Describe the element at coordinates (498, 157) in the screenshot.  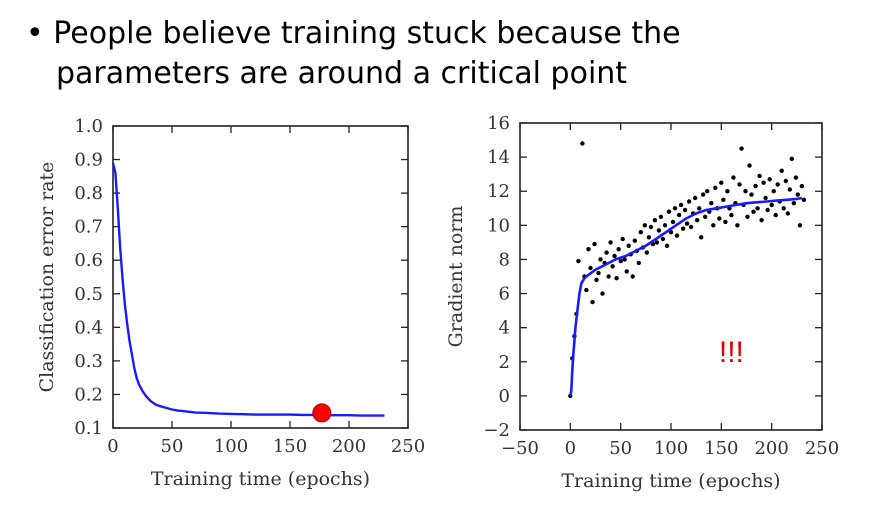
I see `y-tick-label: 14` at that location.